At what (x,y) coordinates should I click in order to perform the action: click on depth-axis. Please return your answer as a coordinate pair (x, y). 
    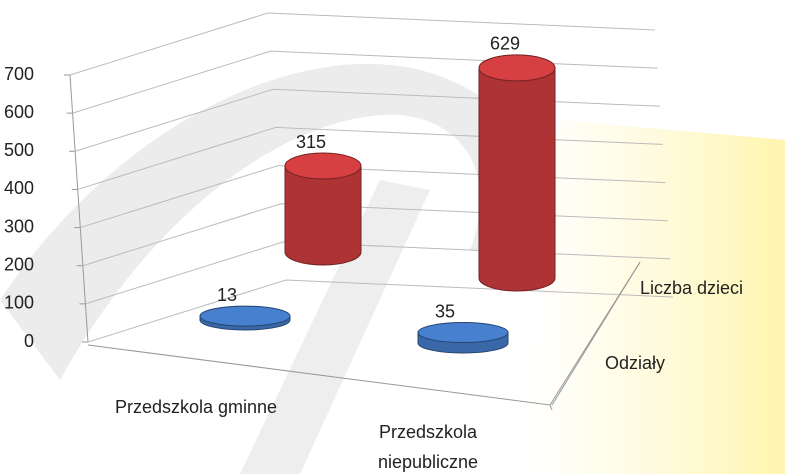
    Looking at the image, I should click on (596, 333).